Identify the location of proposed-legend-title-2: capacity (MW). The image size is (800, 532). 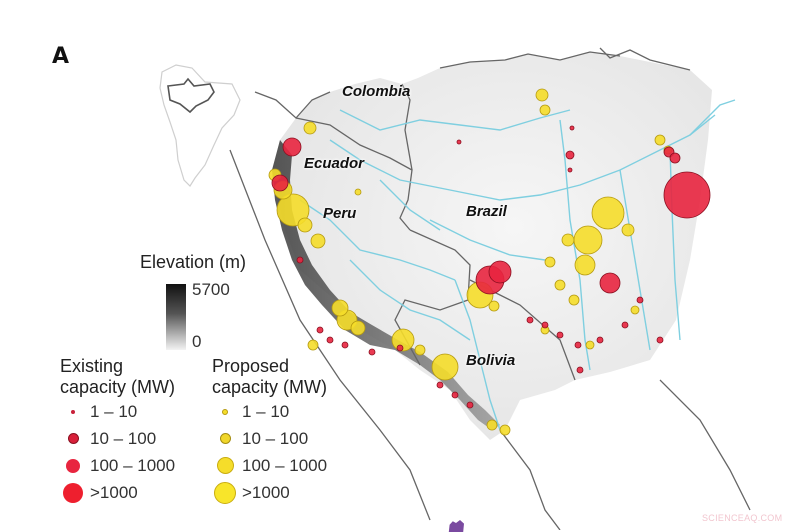
(270, 387).